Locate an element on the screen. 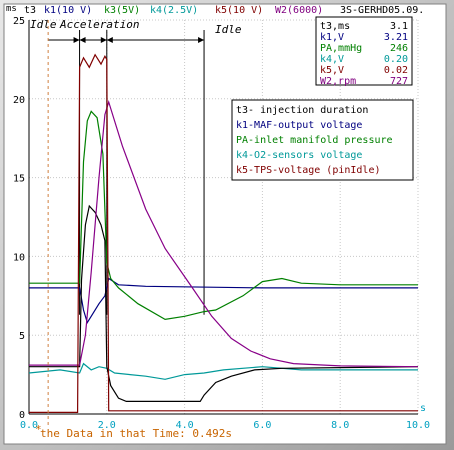 The image size is (454, 450). legend-entry-1: k1-MAF-output voltage is located at coordinates (299, 125).